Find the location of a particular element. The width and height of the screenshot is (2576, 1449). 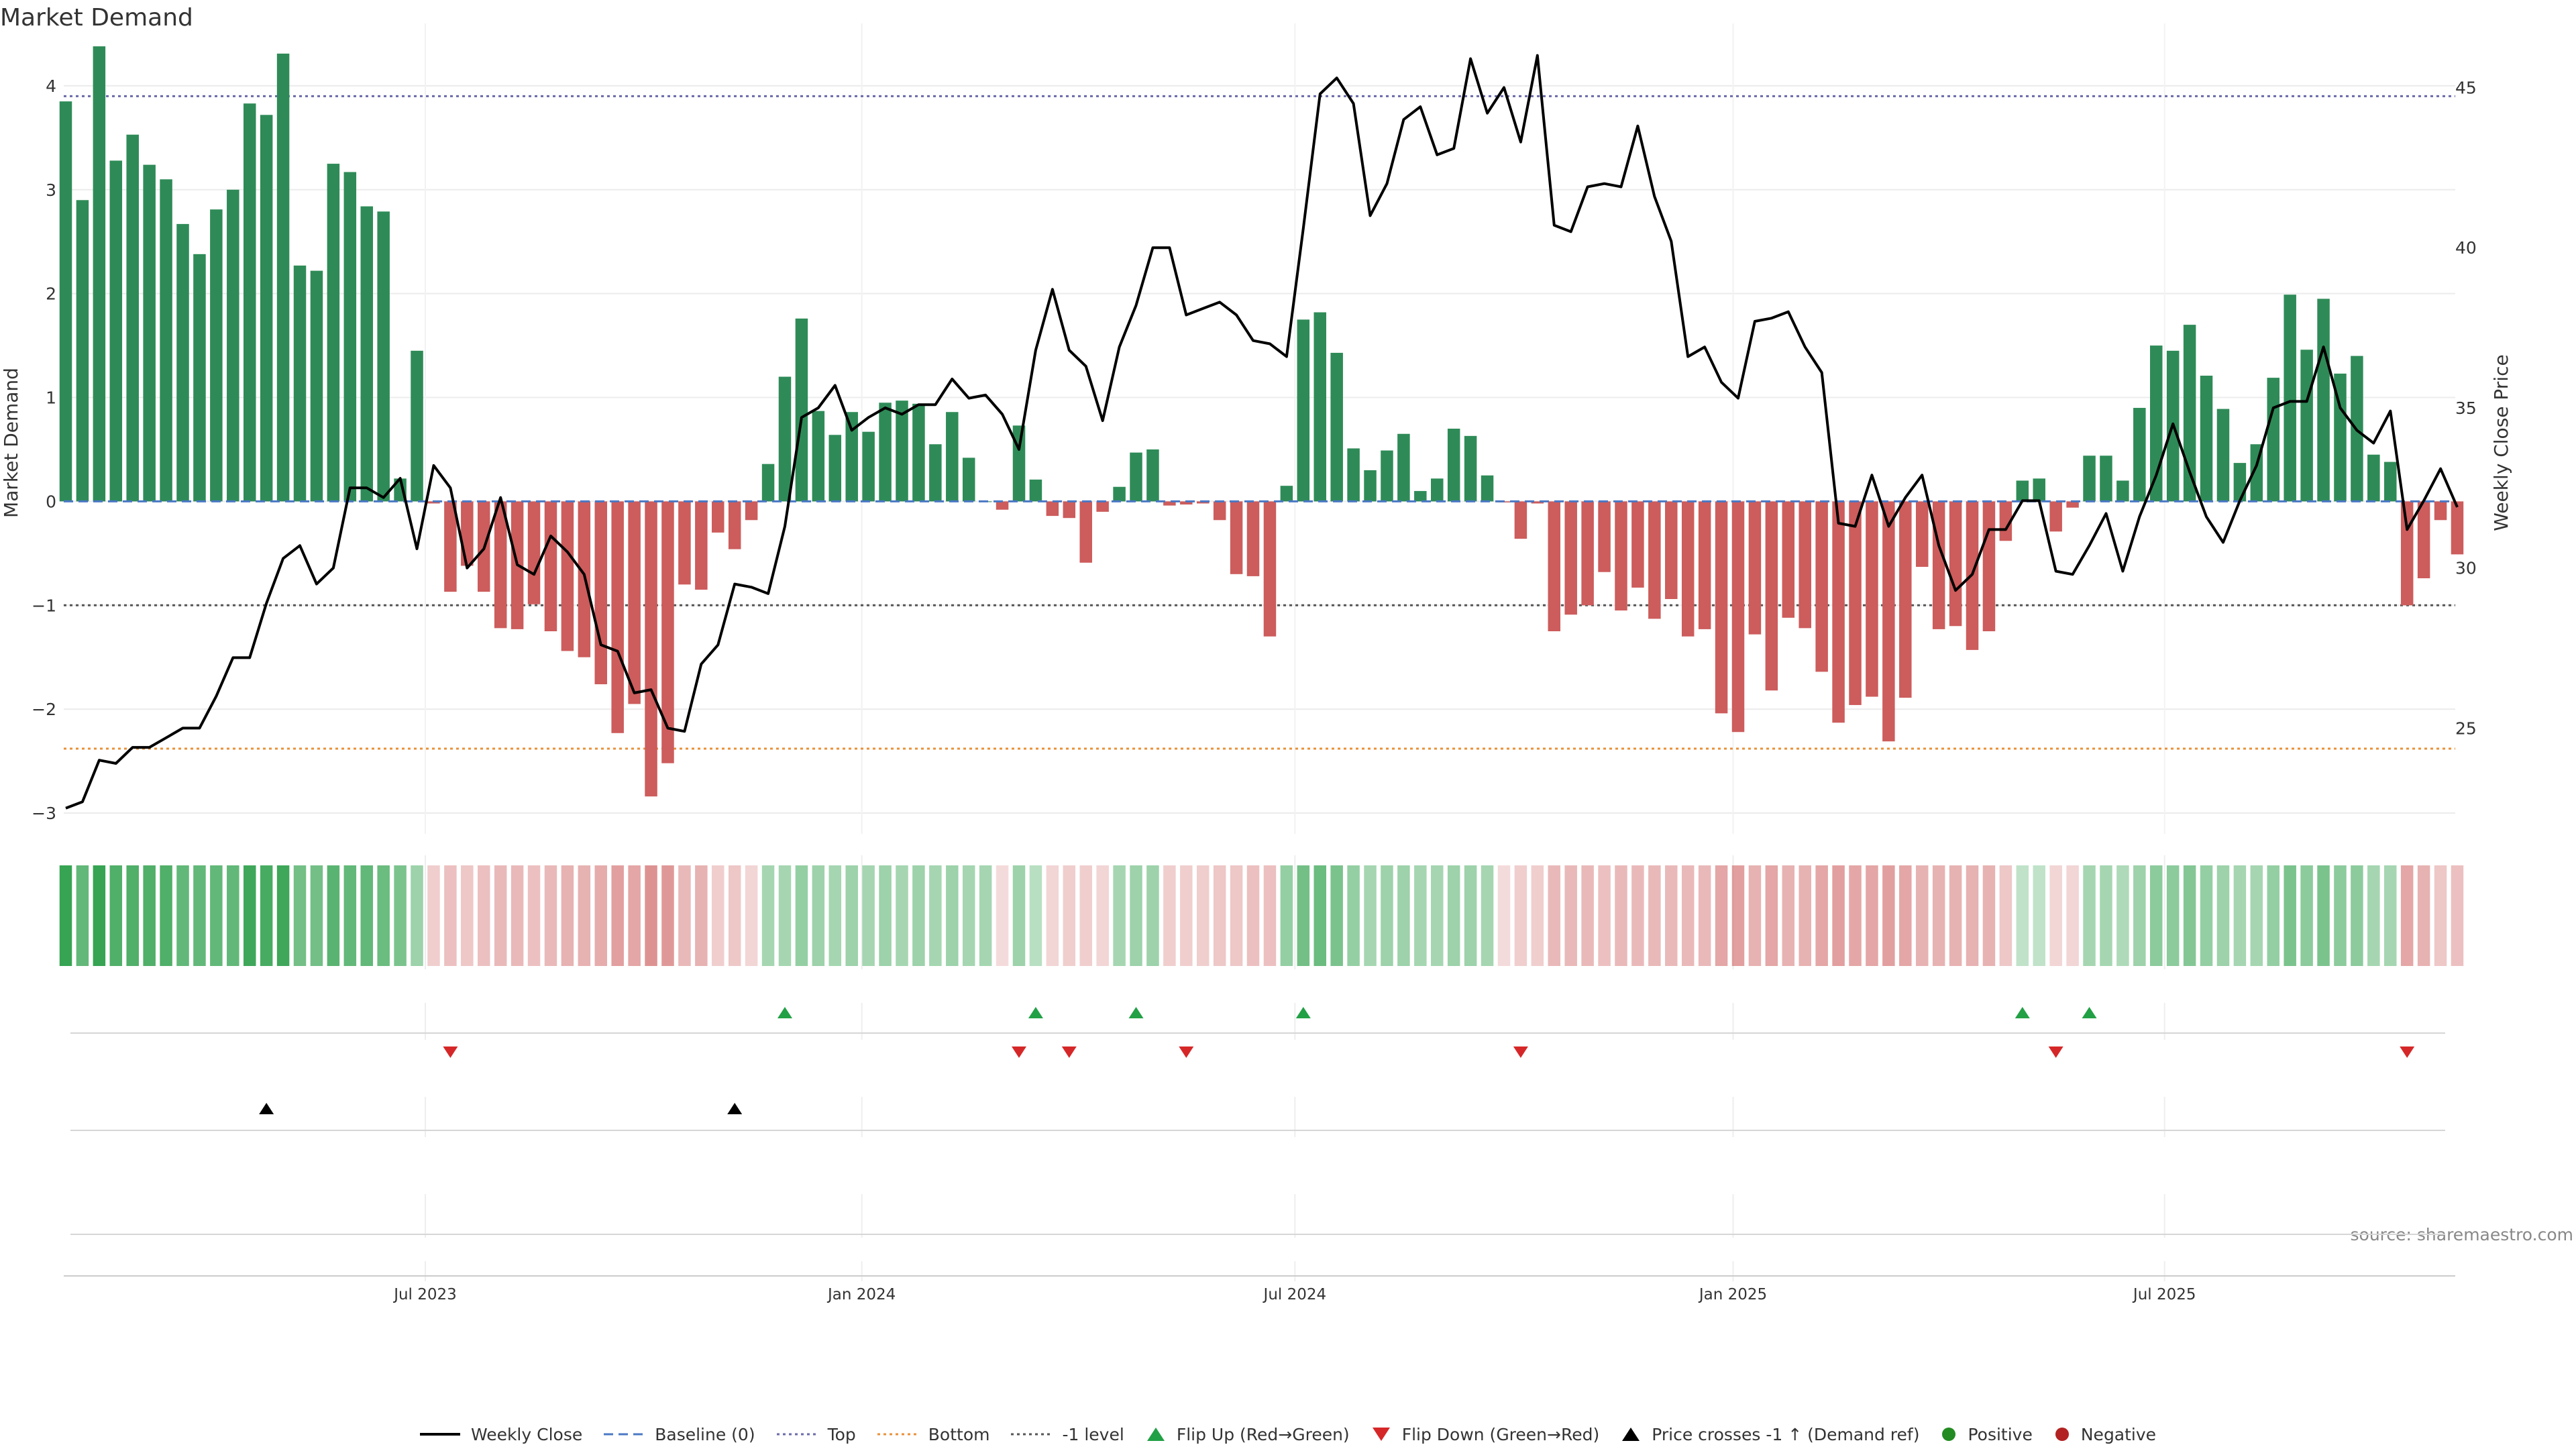

legend-label: Baseline (0) is located at coordinates (705, 1434).